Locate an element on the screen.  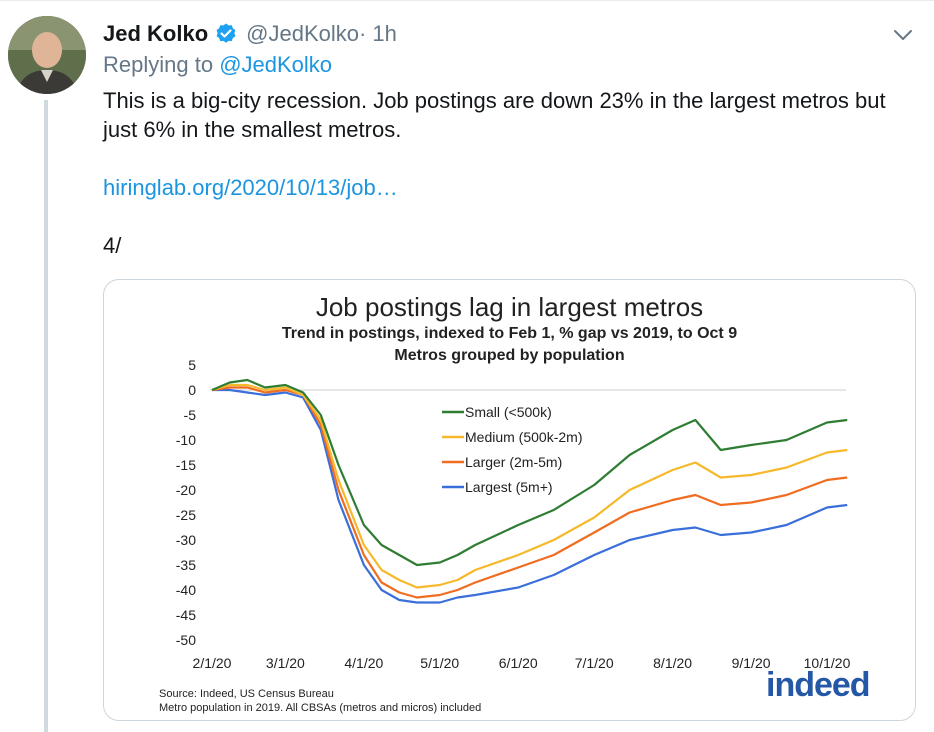
y-tick-label: -10 is located at coordinates (186, 440).